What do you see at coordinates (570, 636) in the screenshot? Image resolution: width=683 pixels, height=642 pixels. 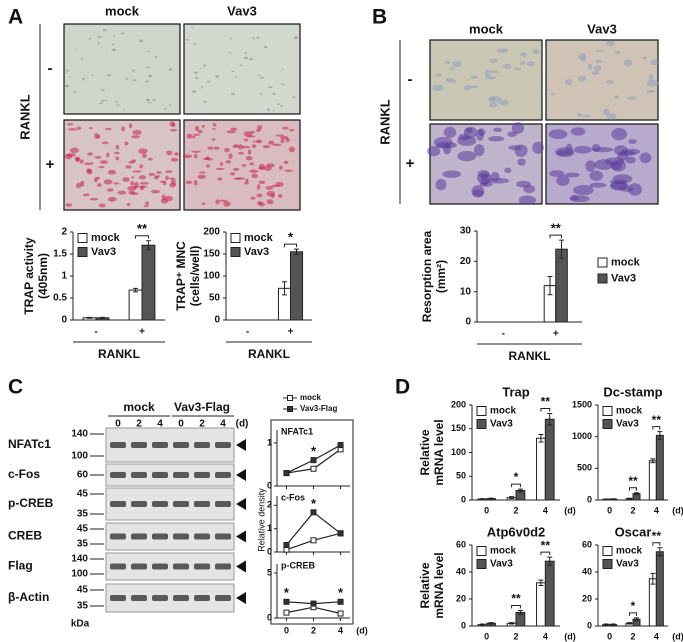 I see `x-axis-label: (d)` at bounding box center [570, 636].